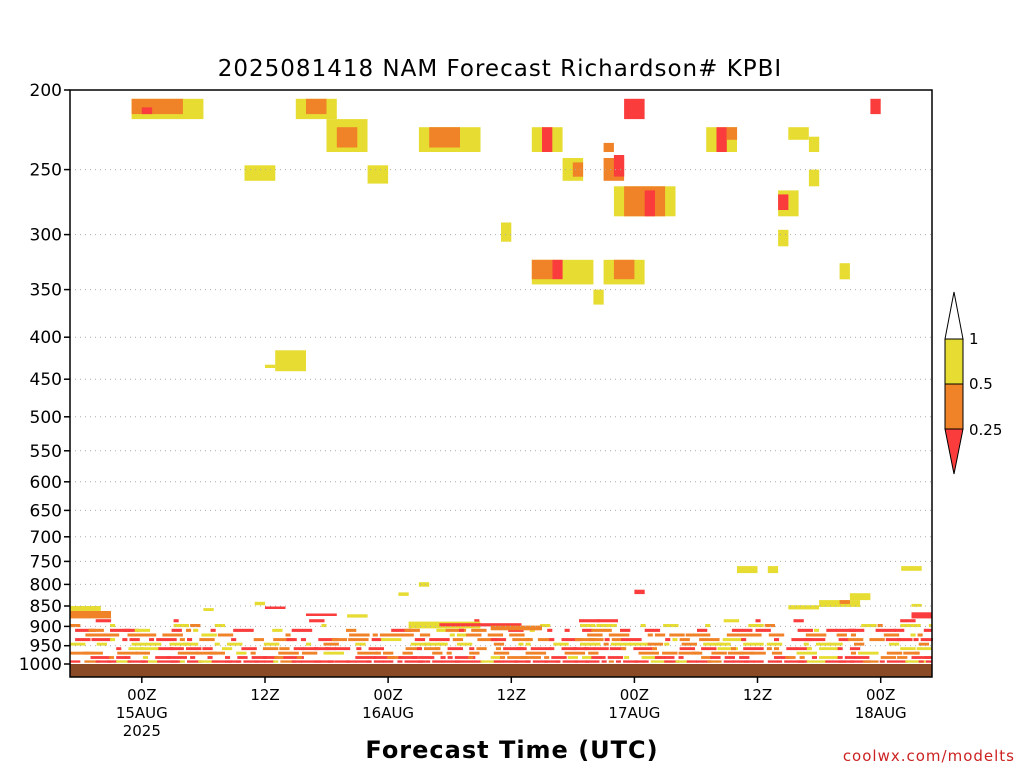 The image size is (1024, 772). Describe the element at coordinates (264, 695) in the screenshot. I see `x-tick-label: 12Z` at that location.